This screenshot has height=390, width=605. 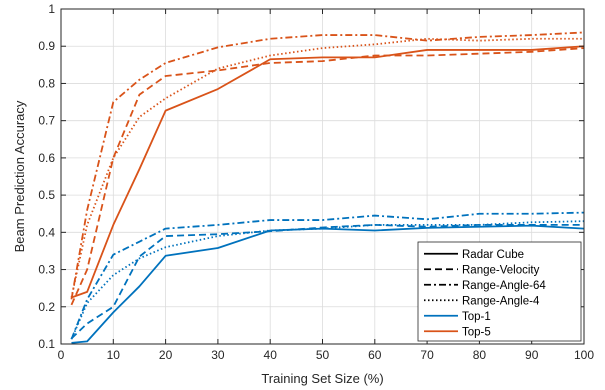 I want to click on x-tick-label: 100, so click(x=584, y=355).